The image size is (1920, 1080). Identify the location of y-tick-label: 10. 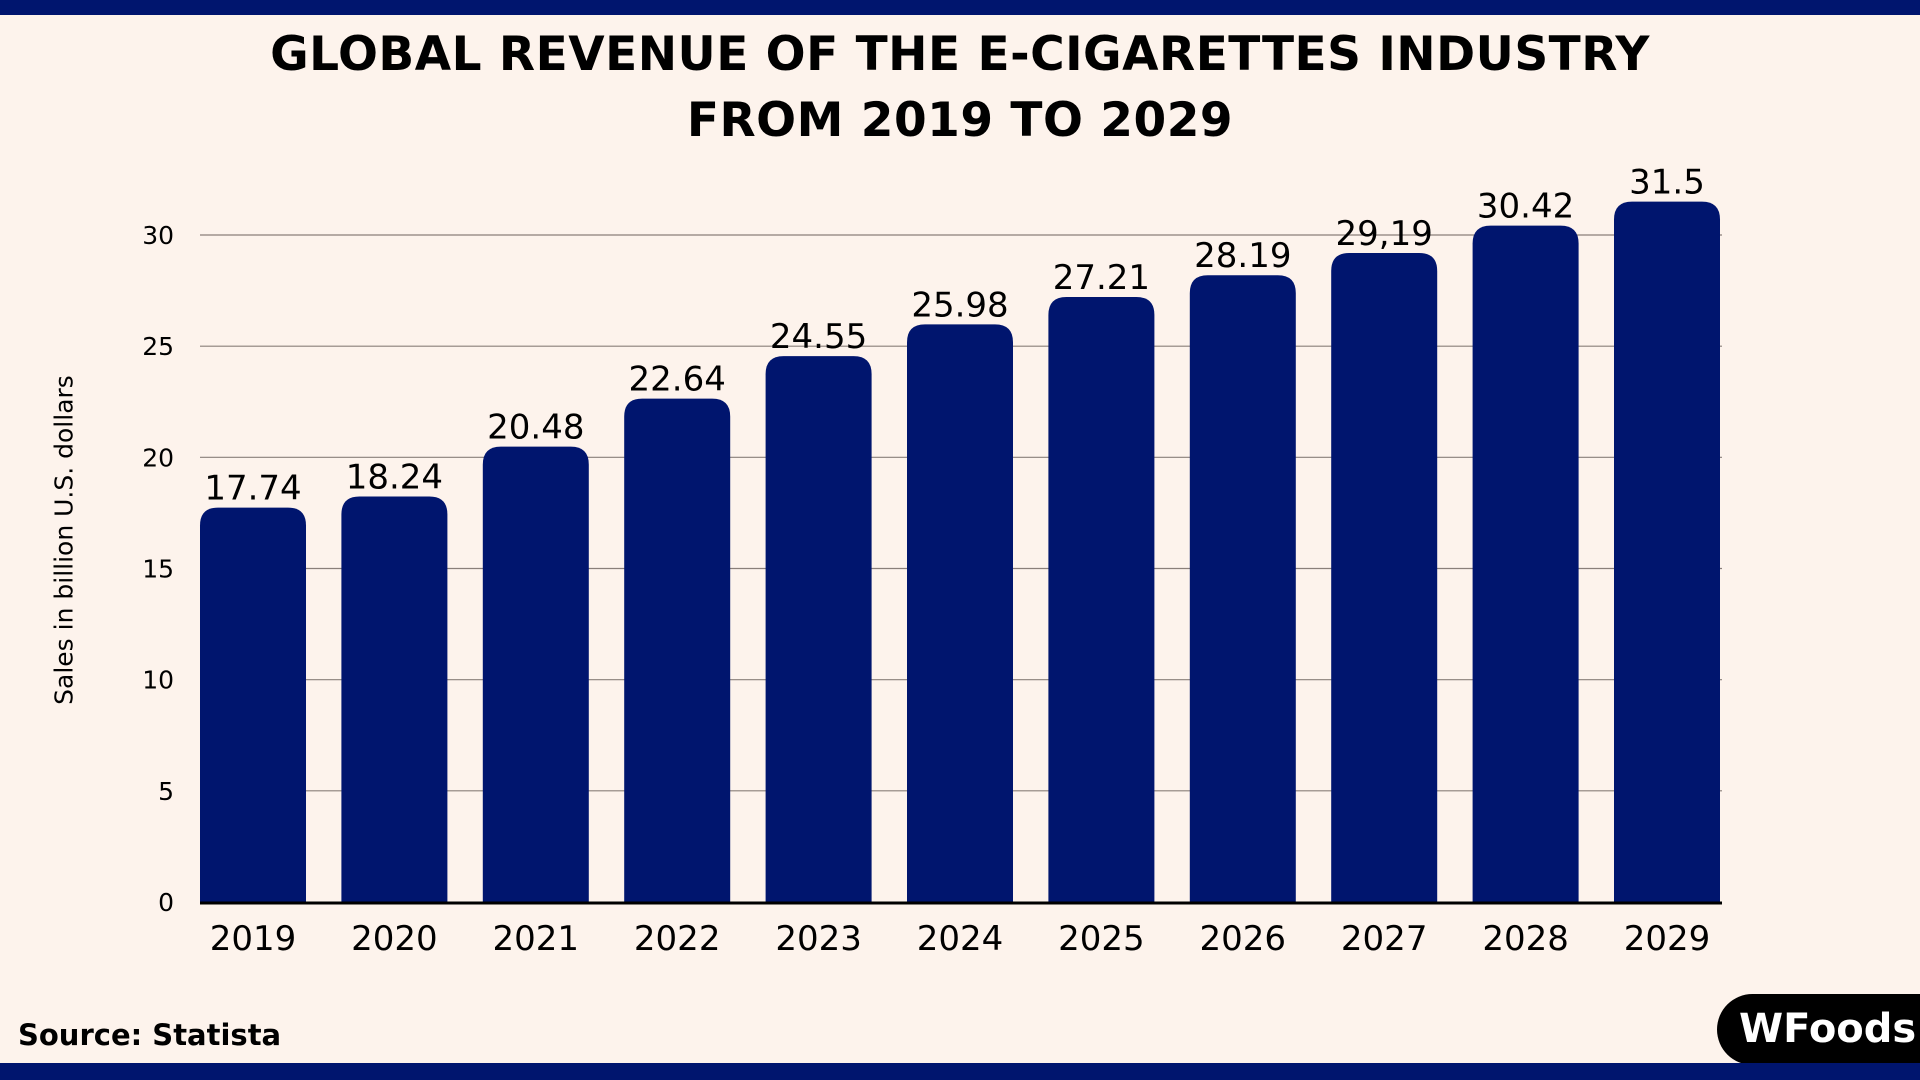
(158, 680).